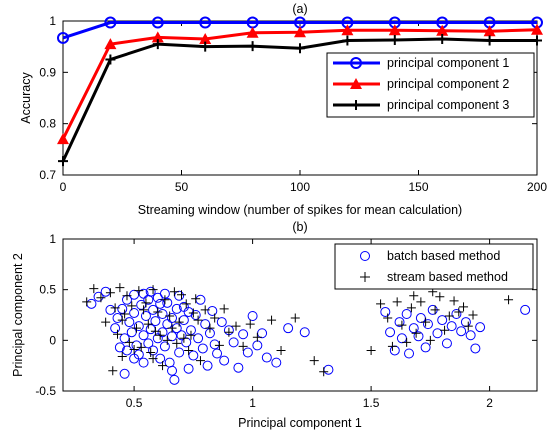 The height and width of the screenshot is (435, 559). I want to click on x-tick-label-a: 150, so click(418, 187).